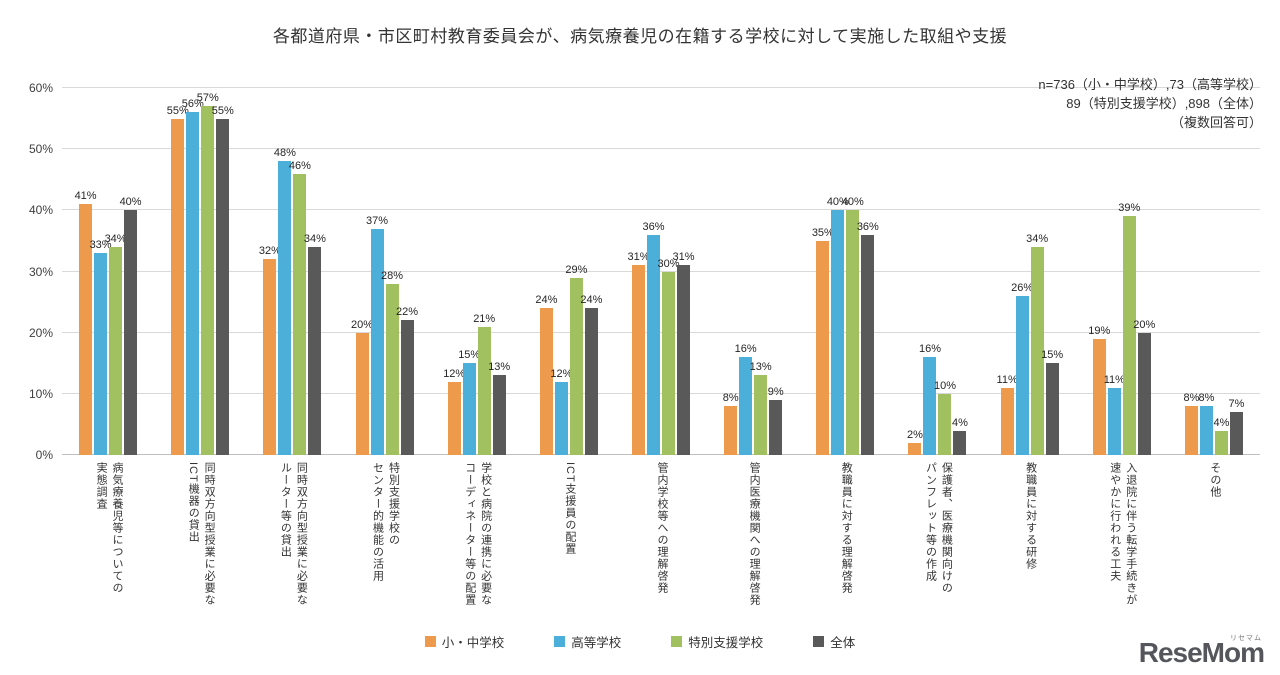  What do you see at coordinates (661, 528) in the screenshot?
I see `x-axis-category-label: 管内学校等への理解啓発` at bounding box center [661, 528].